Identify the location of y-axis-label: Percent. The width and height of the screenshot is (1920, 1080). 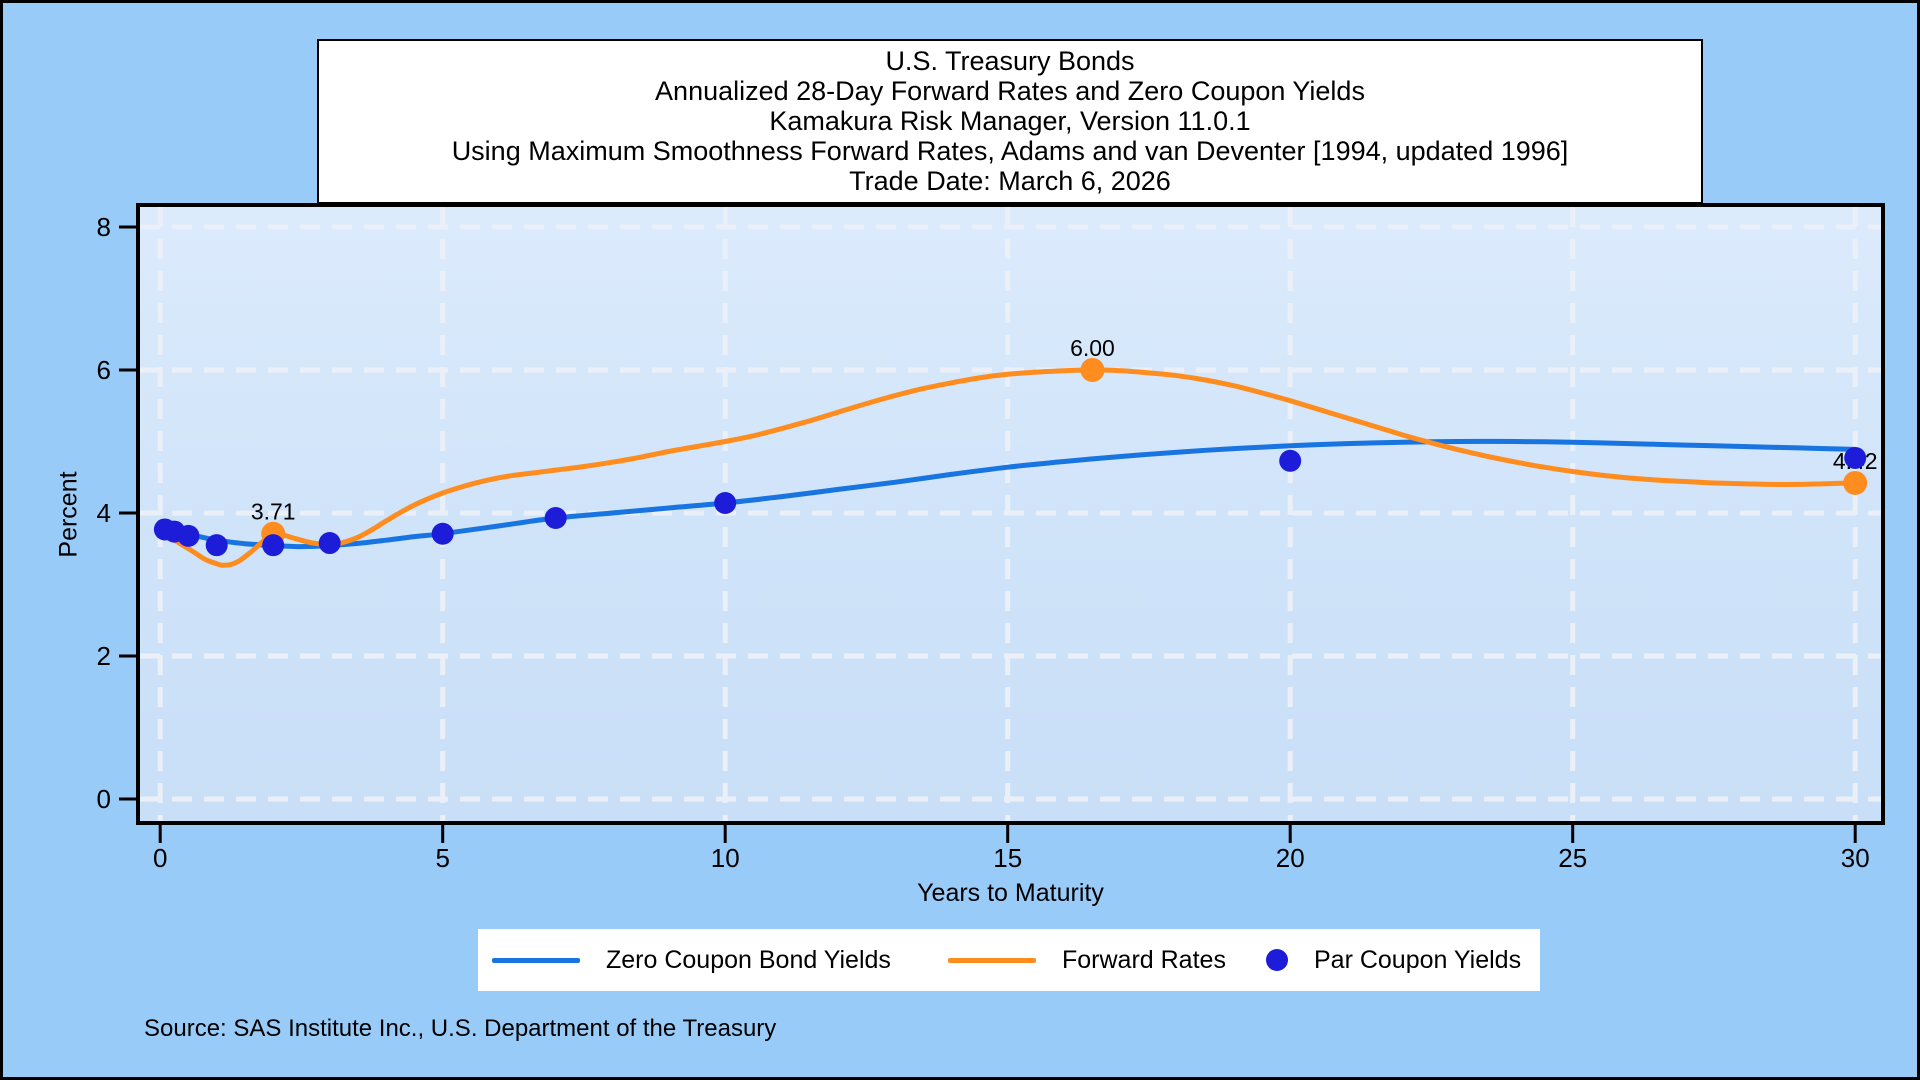
(68, 514).